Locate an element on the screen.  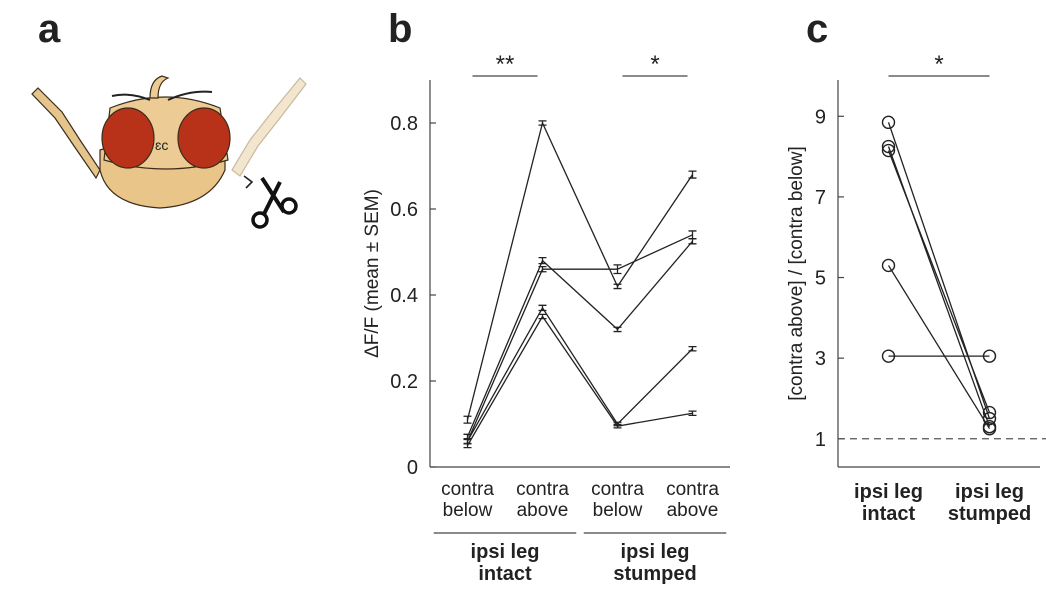
fly-illustration: ɛc is located at coordinates (169, 142).